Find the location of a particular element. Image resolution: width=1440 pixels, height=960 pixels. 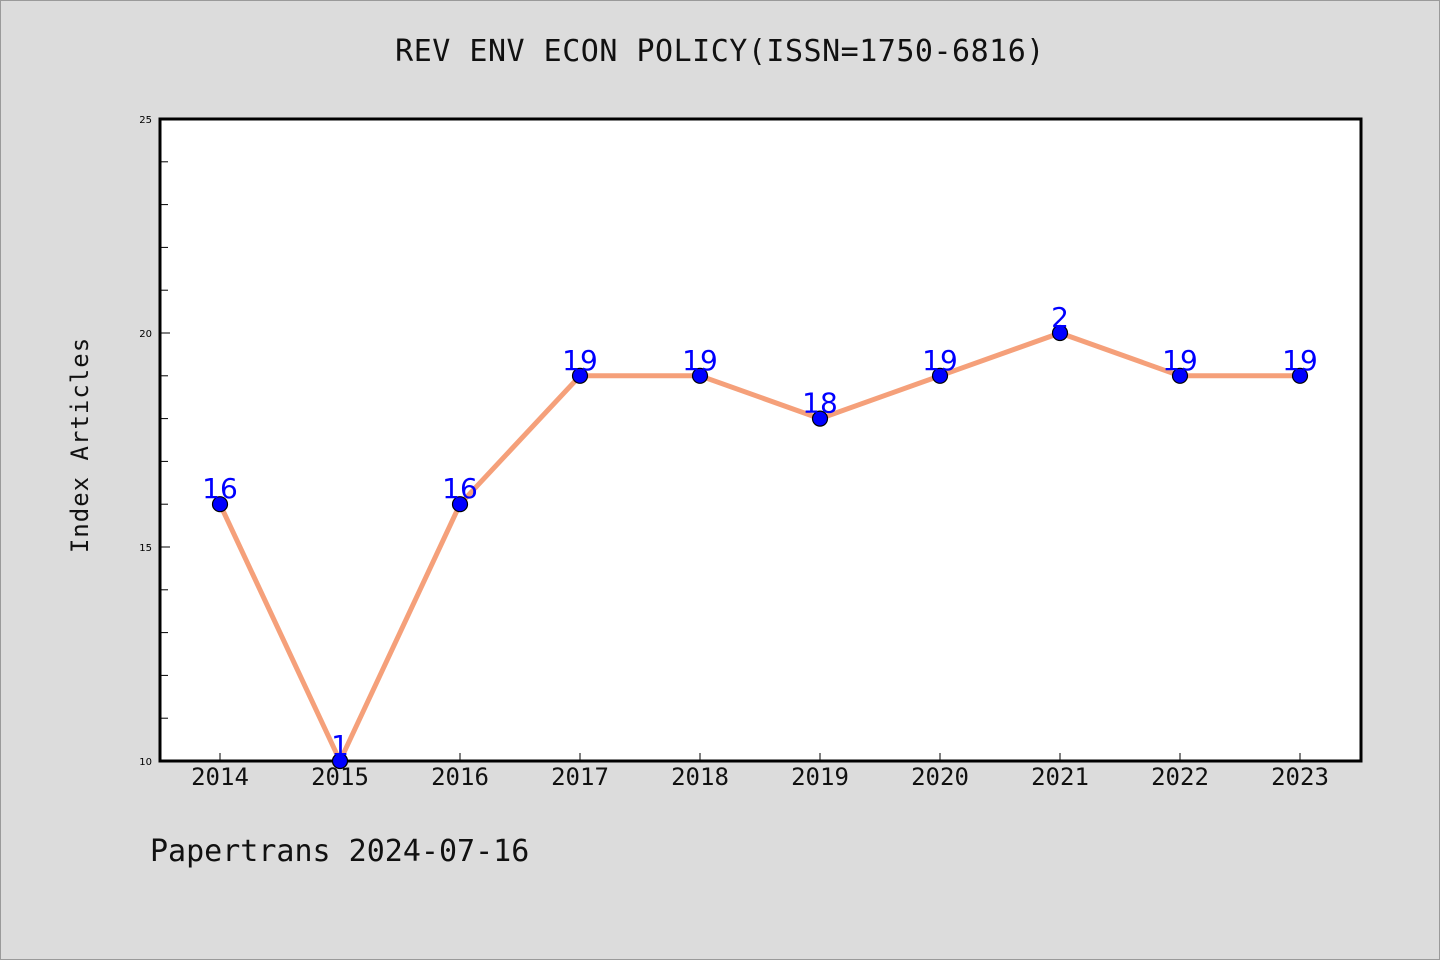

y-tick-label: 10 is located at coordinates (145, 762).